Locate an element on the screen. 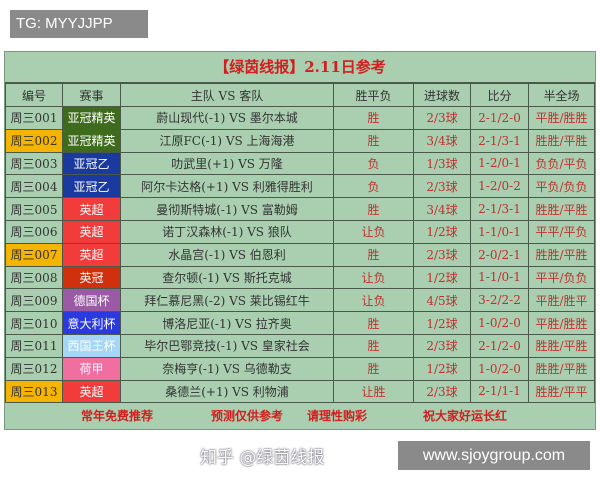 This screenshot has height=480, width=600. cell-id: 周三003 is located at coordinates (34, 163).